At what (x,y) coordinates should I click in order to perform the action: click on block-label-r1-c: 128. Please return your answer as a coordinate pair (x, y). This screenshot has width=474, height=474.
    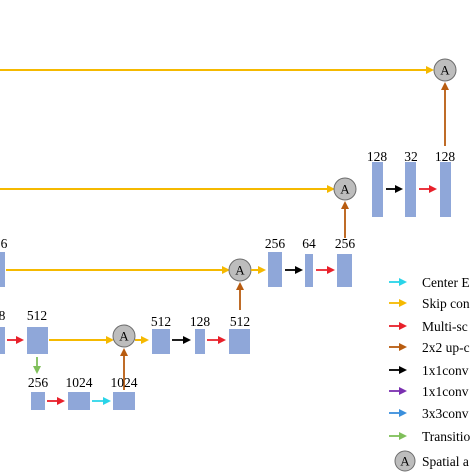
    Looking at the image, I should click on (445, 156).